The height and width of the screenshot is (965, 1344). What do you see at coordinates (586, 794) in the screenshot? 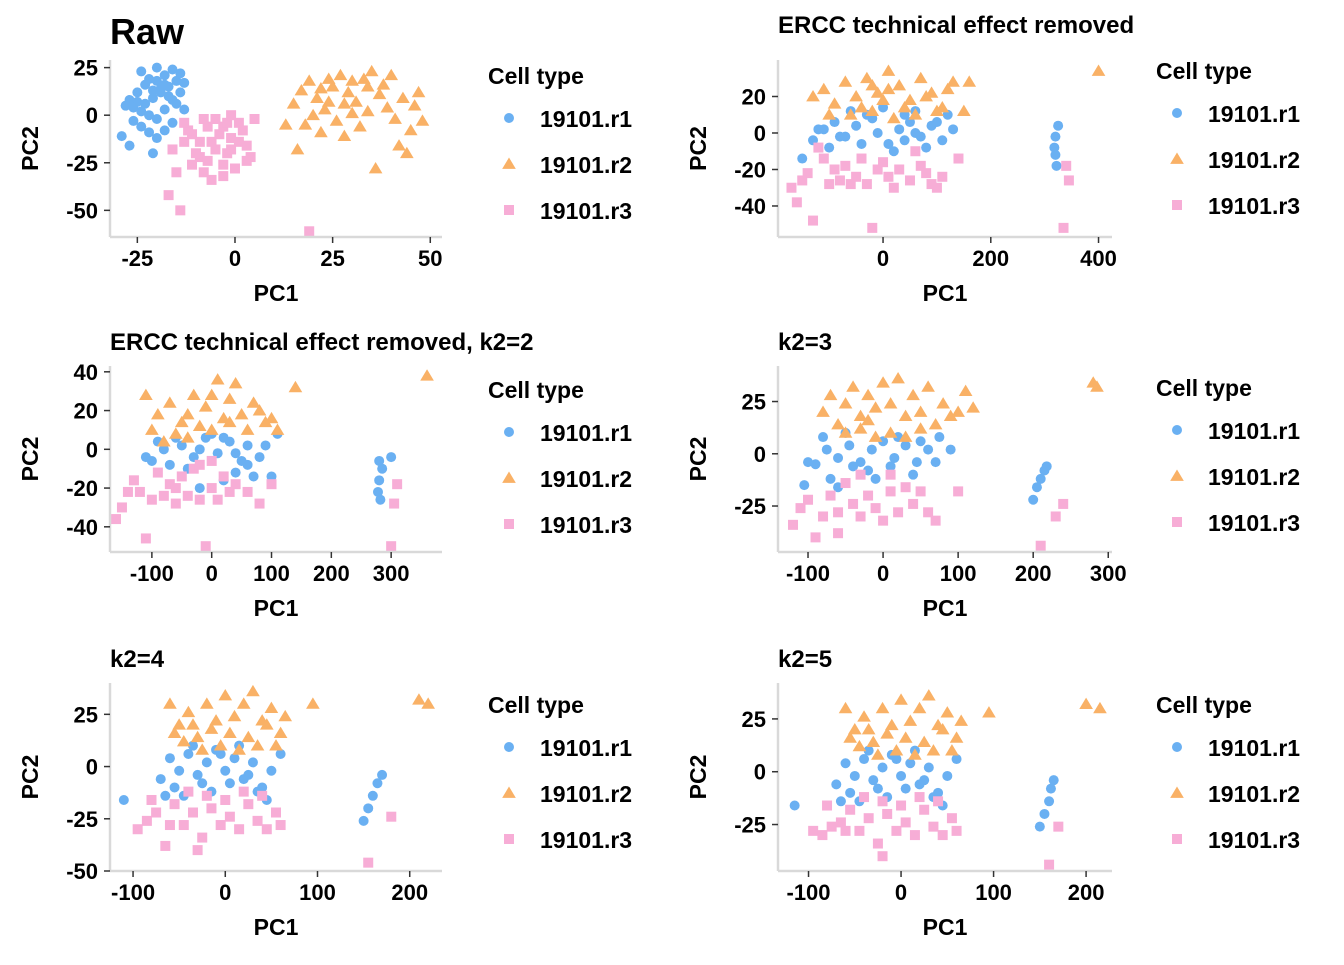
I see `legend-label: 19101.r2` at bounding box center [586, 794].